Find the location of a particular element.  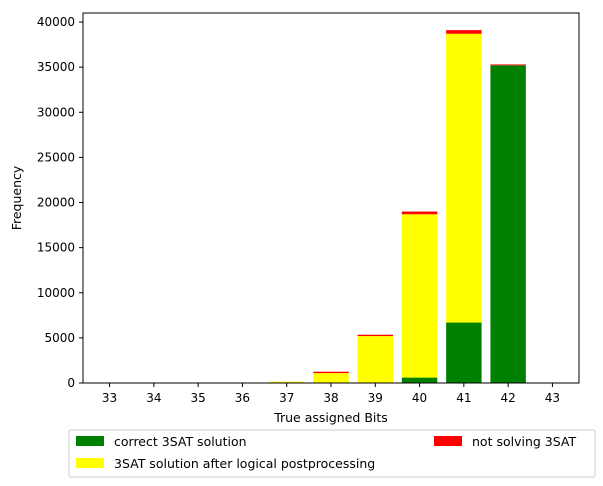

x-tick-label-35: 35 is located at coordinates (198, 398).